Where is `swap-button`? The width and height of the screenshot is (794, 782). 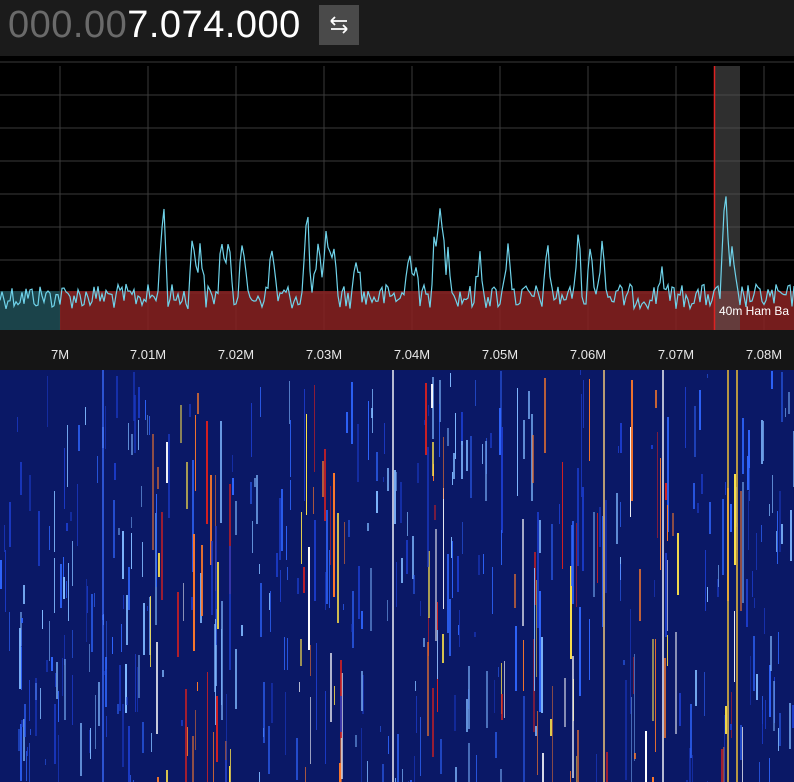
swap-button is located at coordinates (339, 25).